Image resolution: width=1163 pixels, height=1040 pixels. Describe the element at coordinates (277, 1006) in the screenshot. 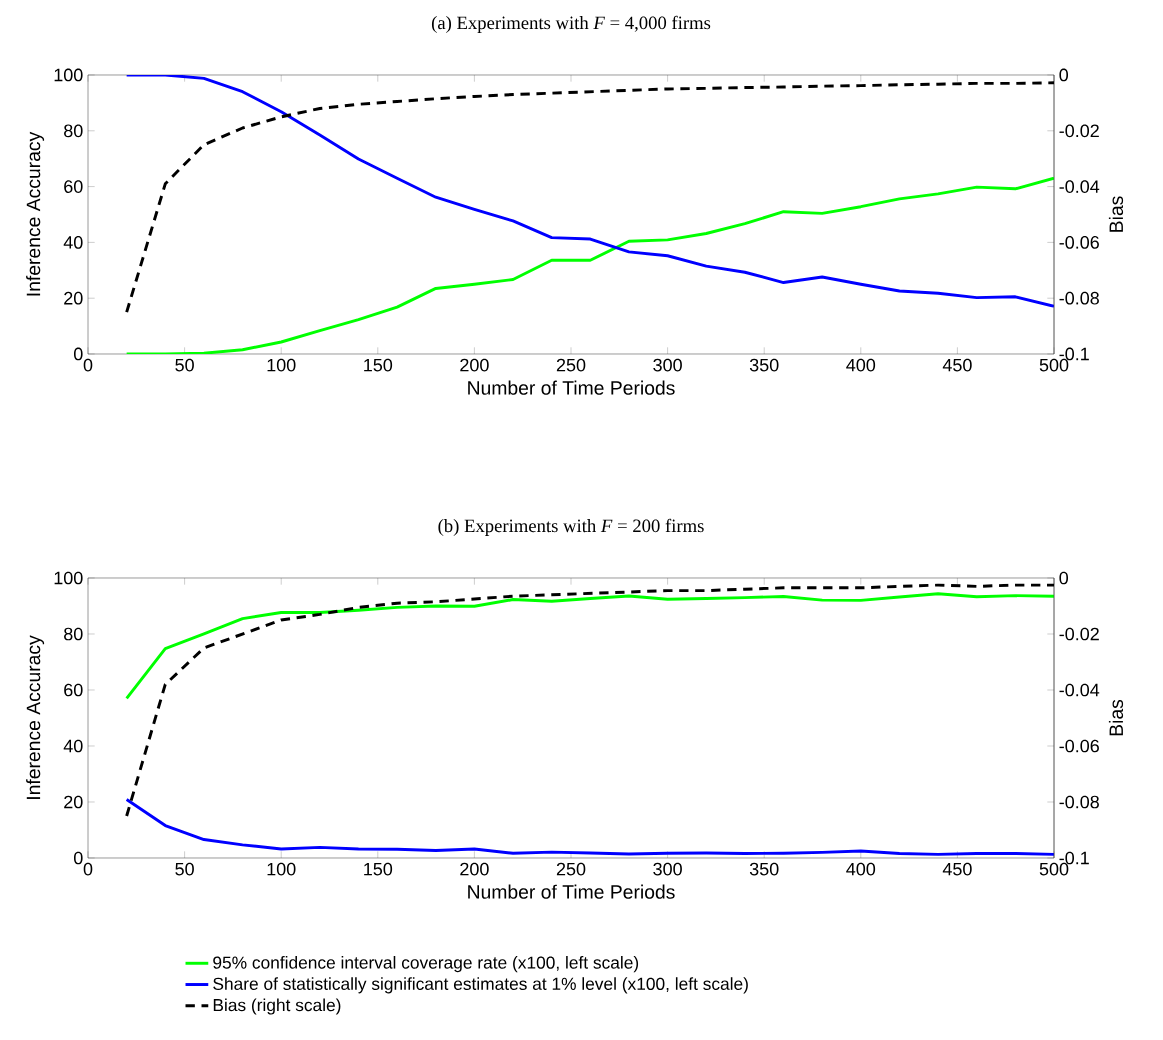

I see `legend-label: Bias (right scale)` at that location.